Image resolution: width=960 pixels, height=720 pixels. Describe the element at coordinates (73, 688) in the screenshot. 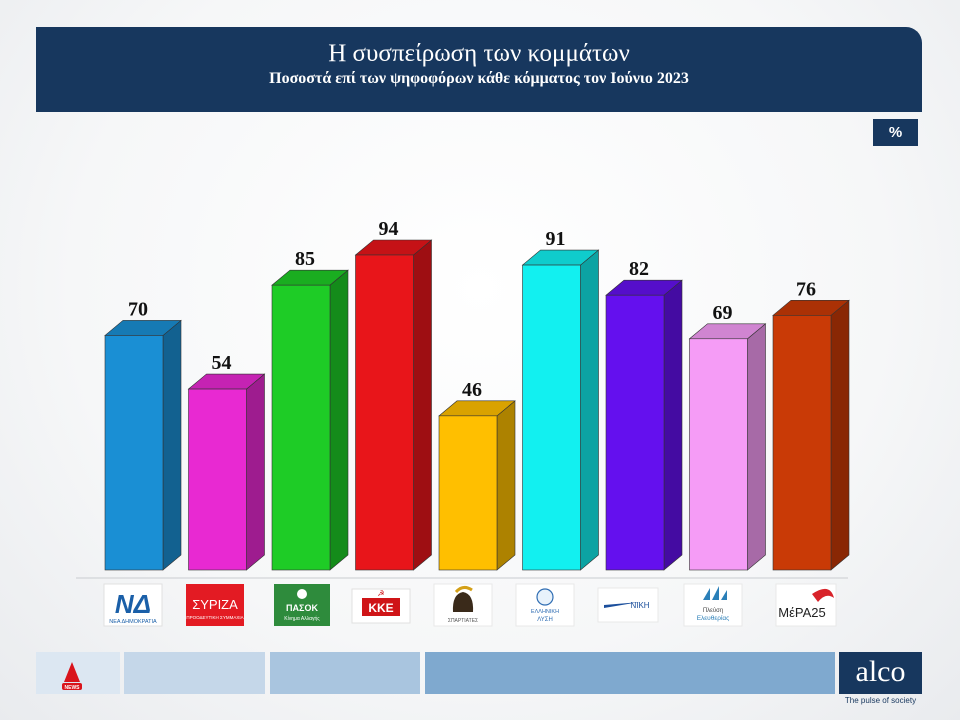

I see `news-mark: NEWS` at that location.